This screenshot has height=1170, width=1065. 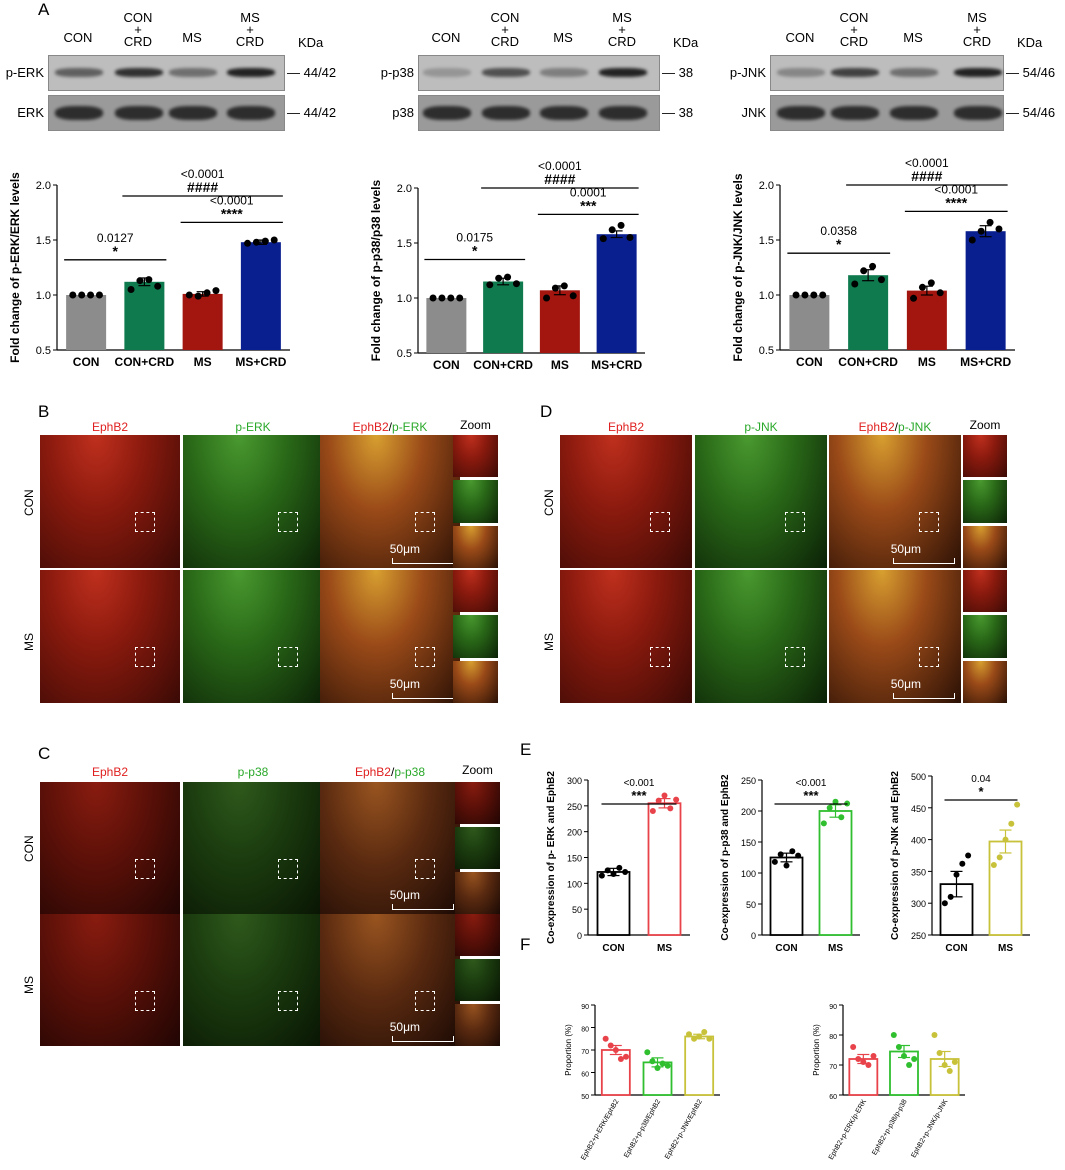 What do you see at coordinates (848, 1129) in the screenshot?
I see `x-tick-label: EphB2+p-ERK/p-ERK` at bounding box center [848, 1129].